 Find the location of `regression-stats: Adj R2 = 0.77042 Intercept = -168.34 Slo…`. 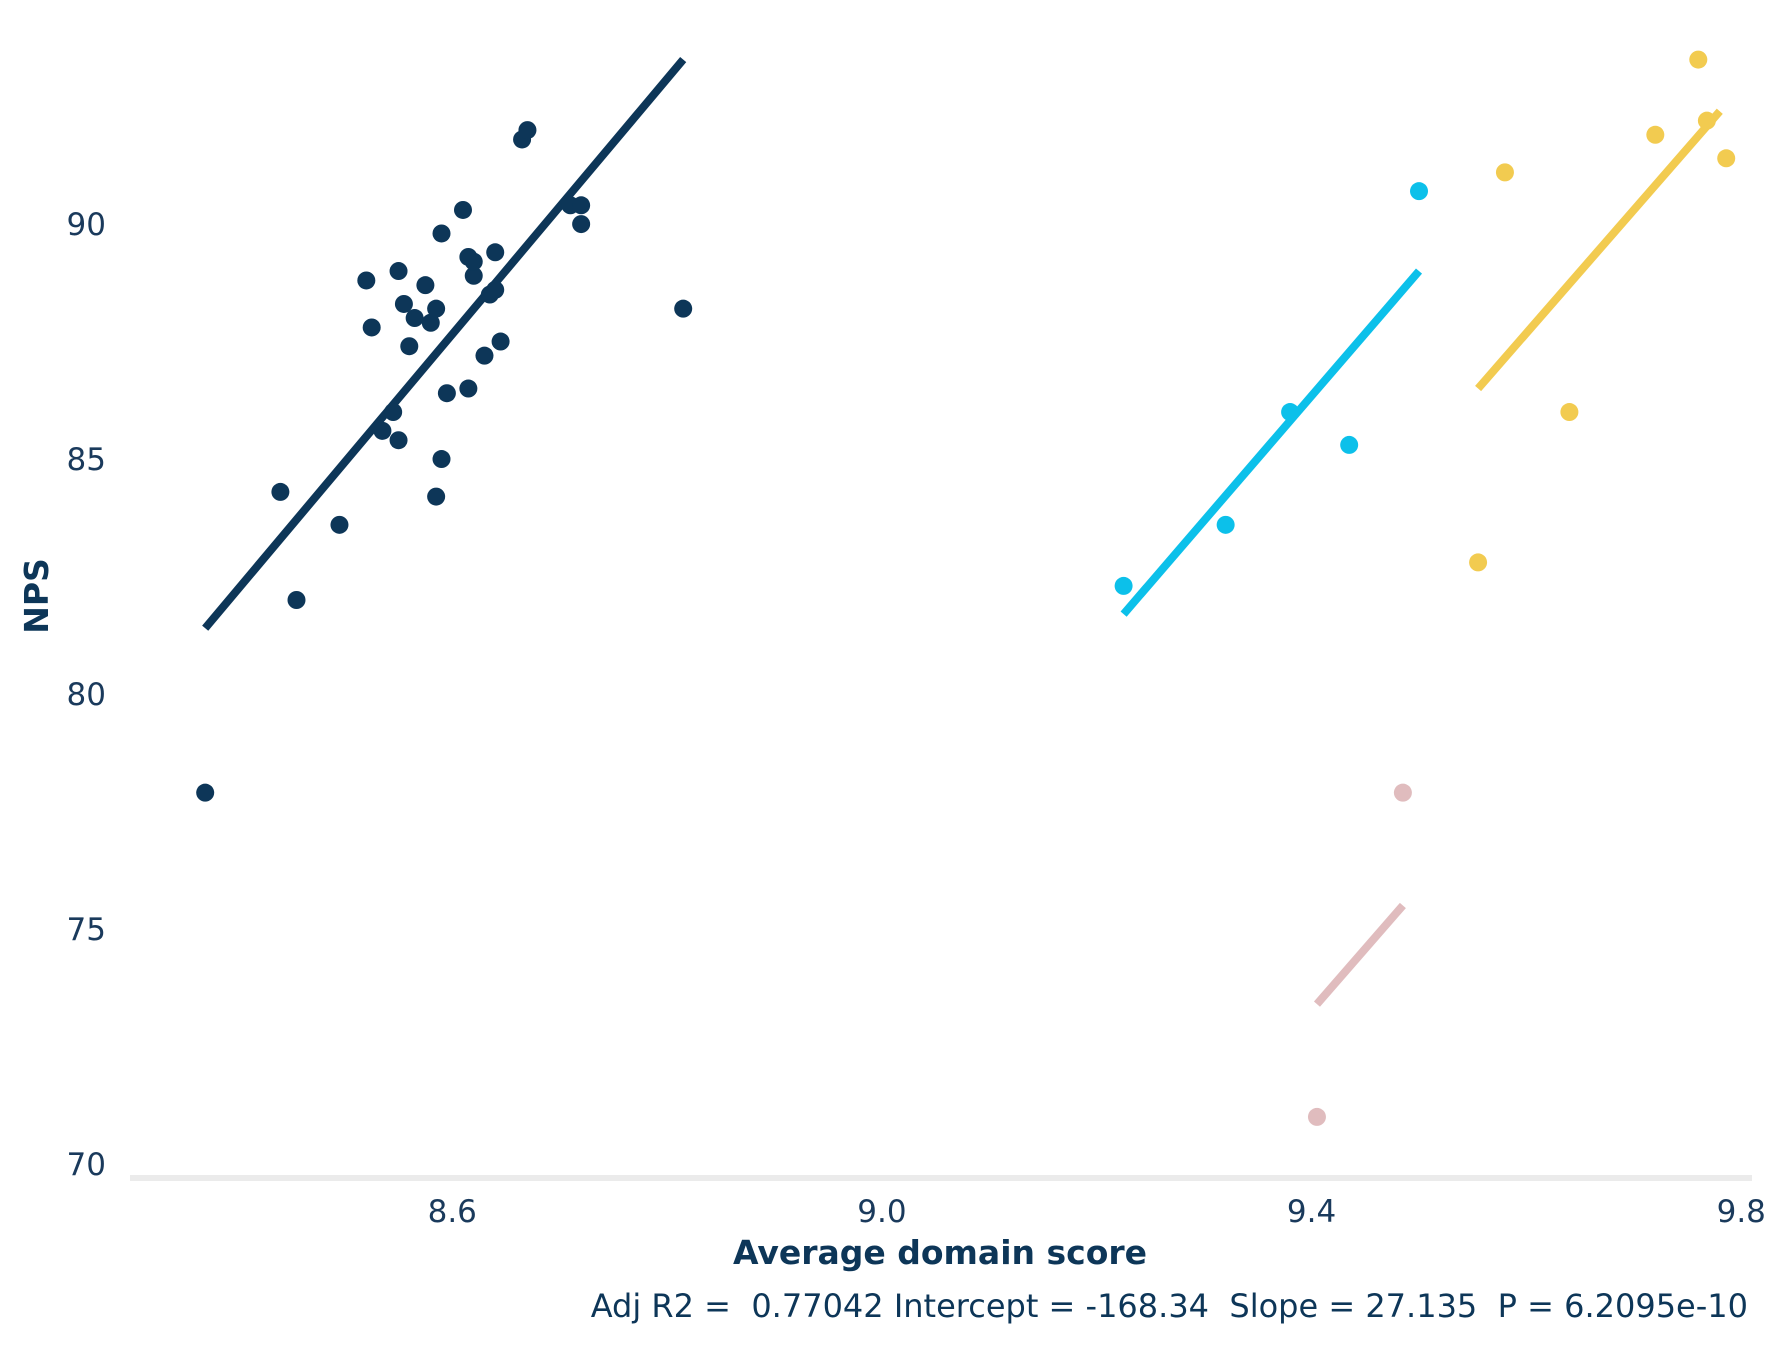

regression-stats: Adj R2 = 0.77042 Intercept = -168.34 Slo… is located at coordinates (1169, 1306).